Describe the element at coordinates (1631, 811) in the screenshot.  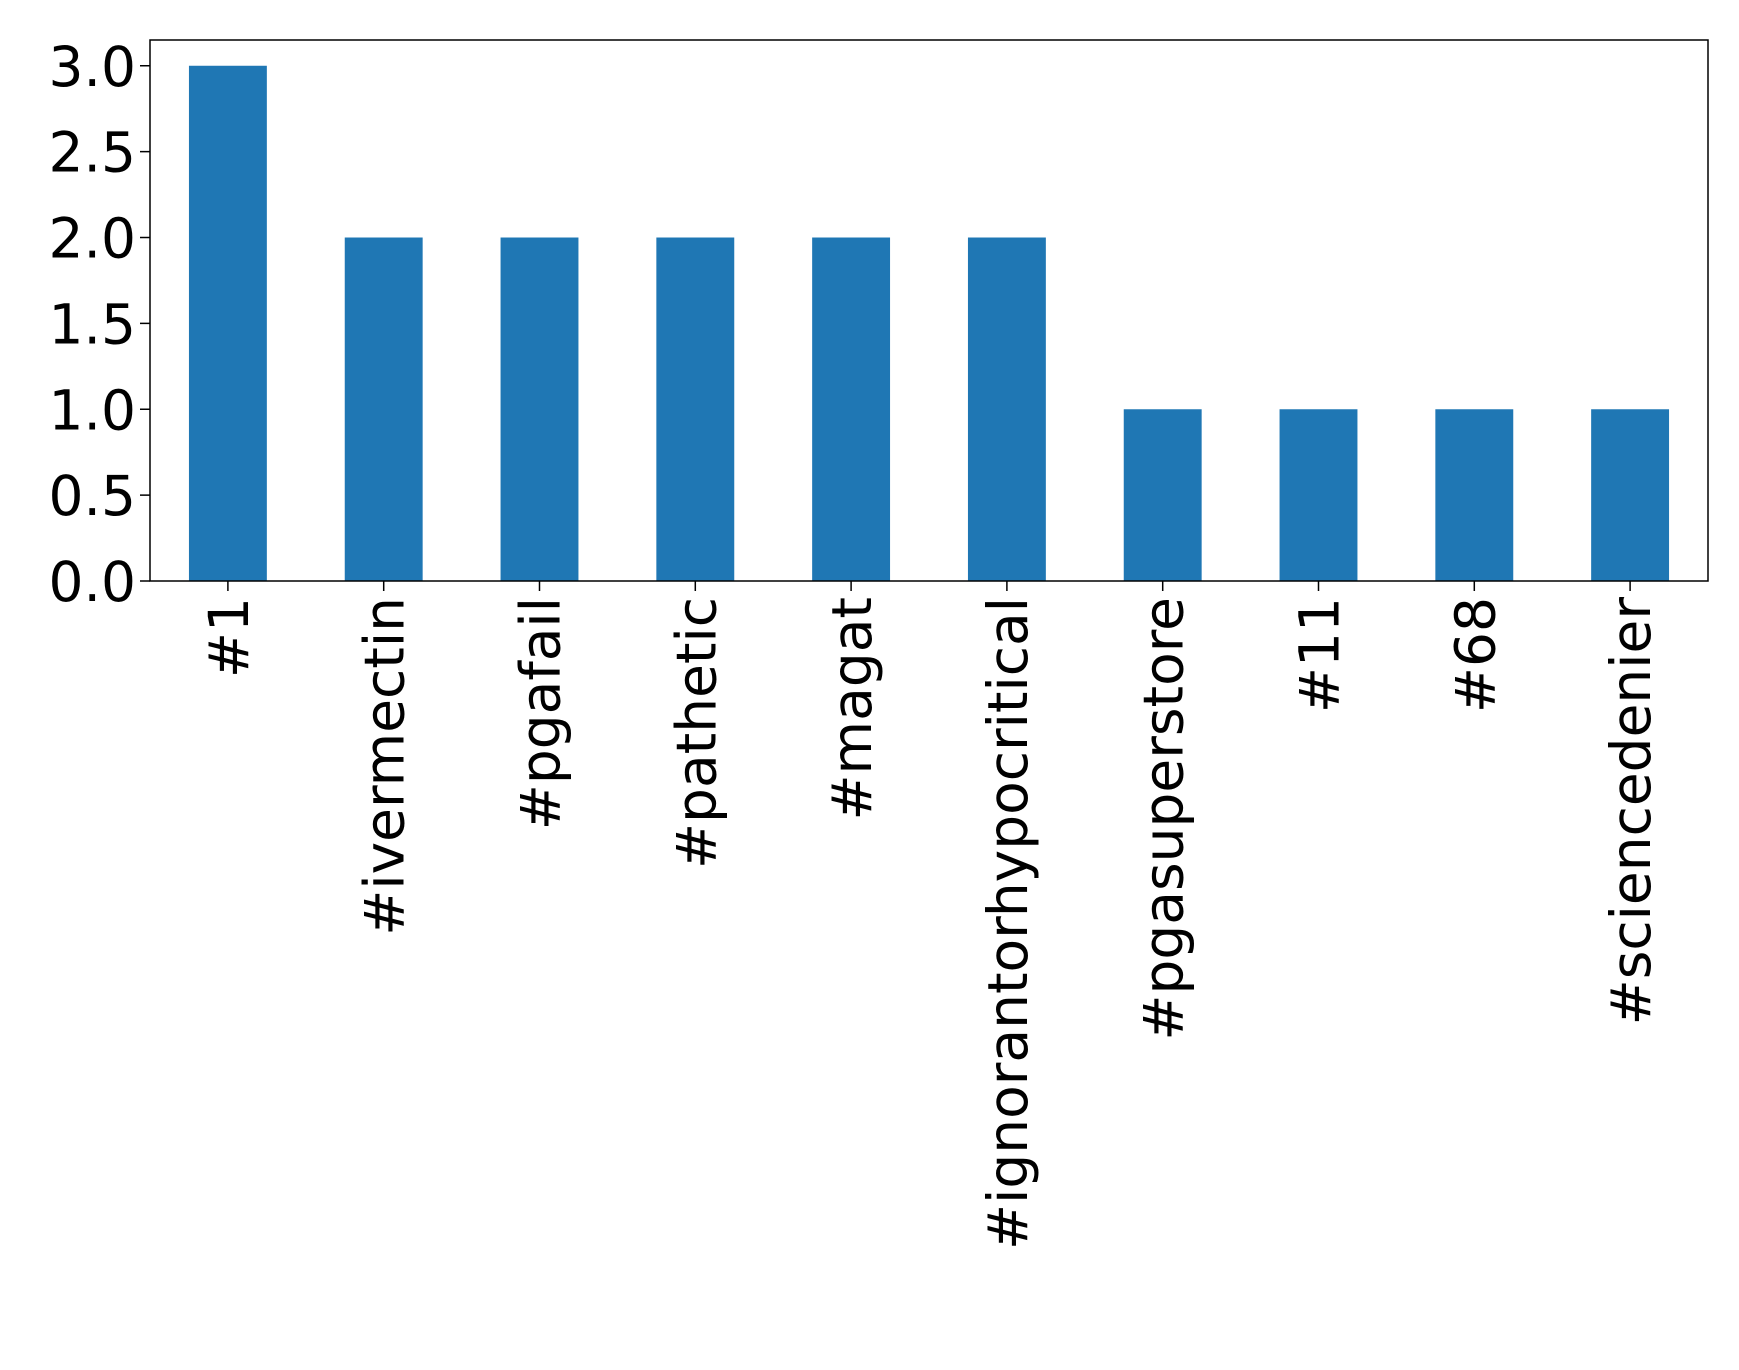
I see `x-tick-label: #sciencedenier` at that location.